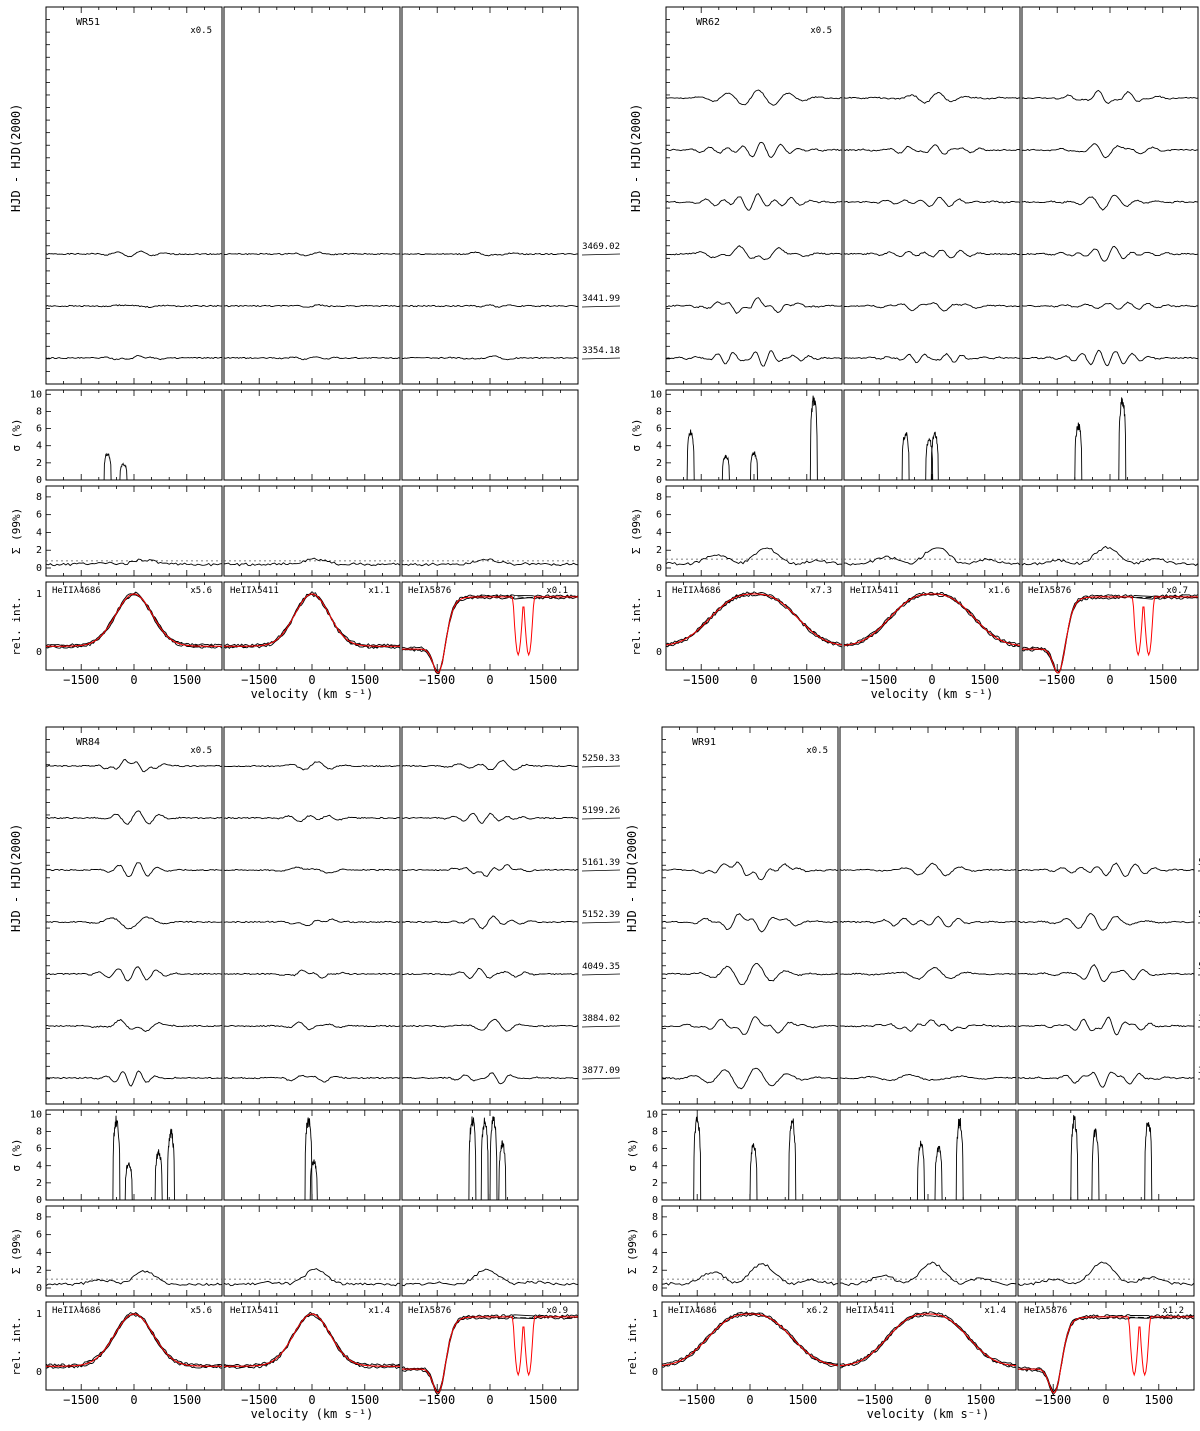 This screenshot has width=1200, height=1431. Describe the element at coordinates (655, 1372) in the screenshot. I see `prof-tick-label: 0` at that location.